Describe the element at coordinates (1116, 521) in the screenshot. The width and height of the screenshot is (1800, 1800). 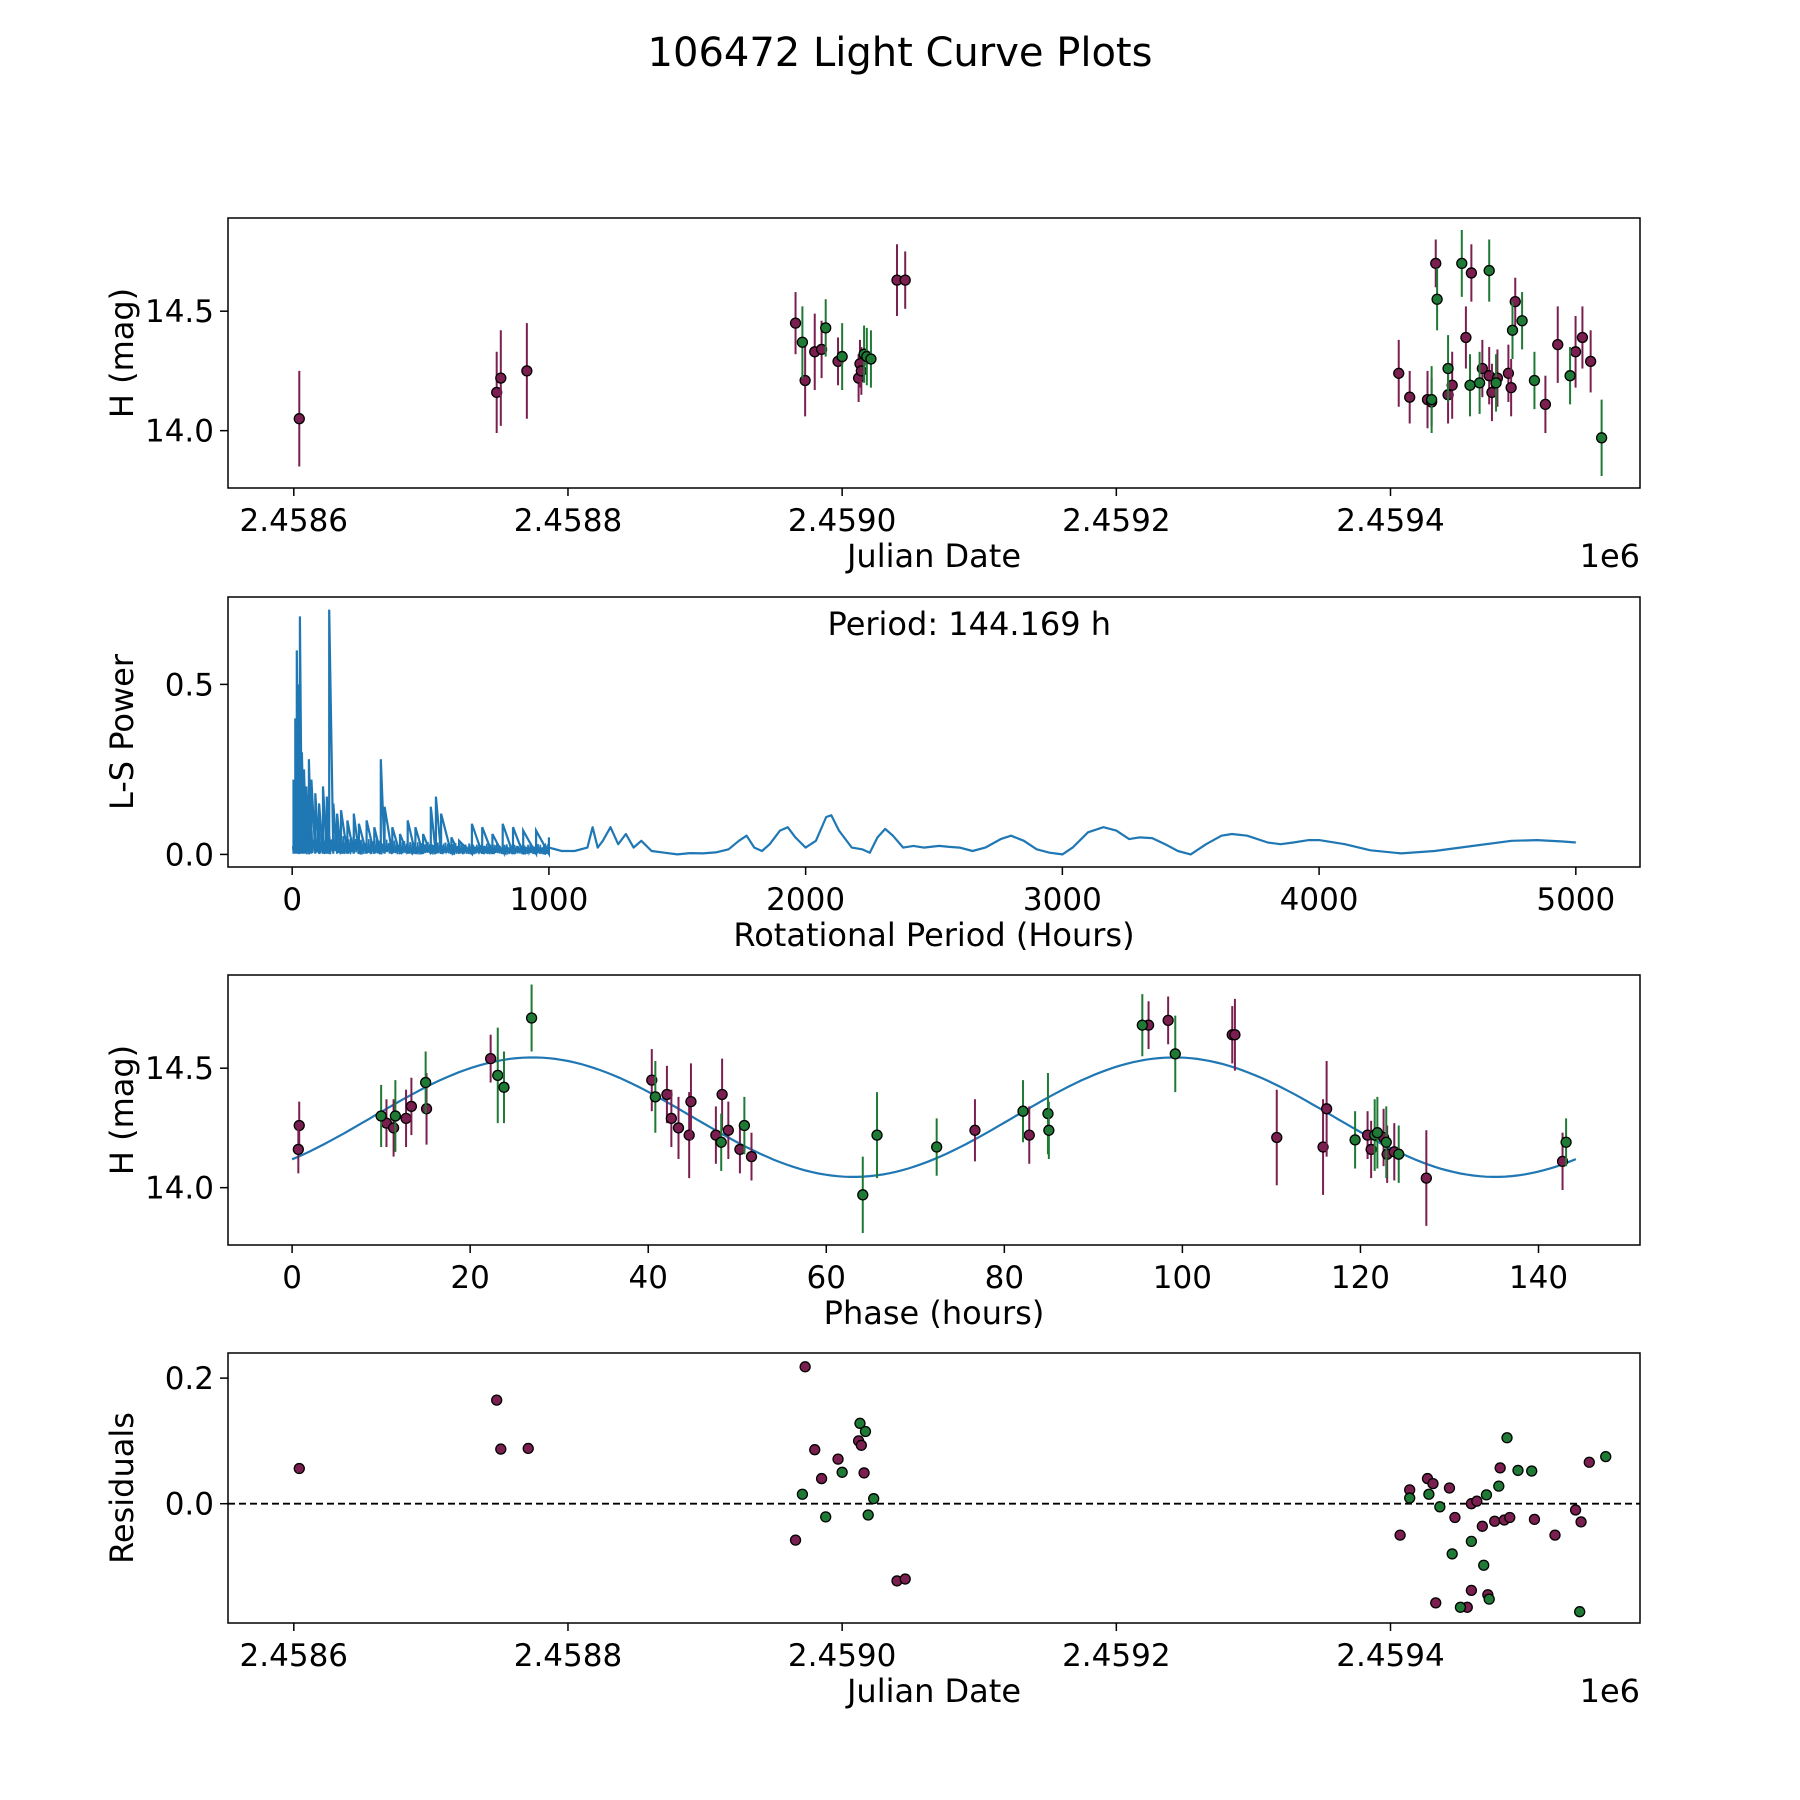
I see `x-tick-label: 2.4592` at that location.